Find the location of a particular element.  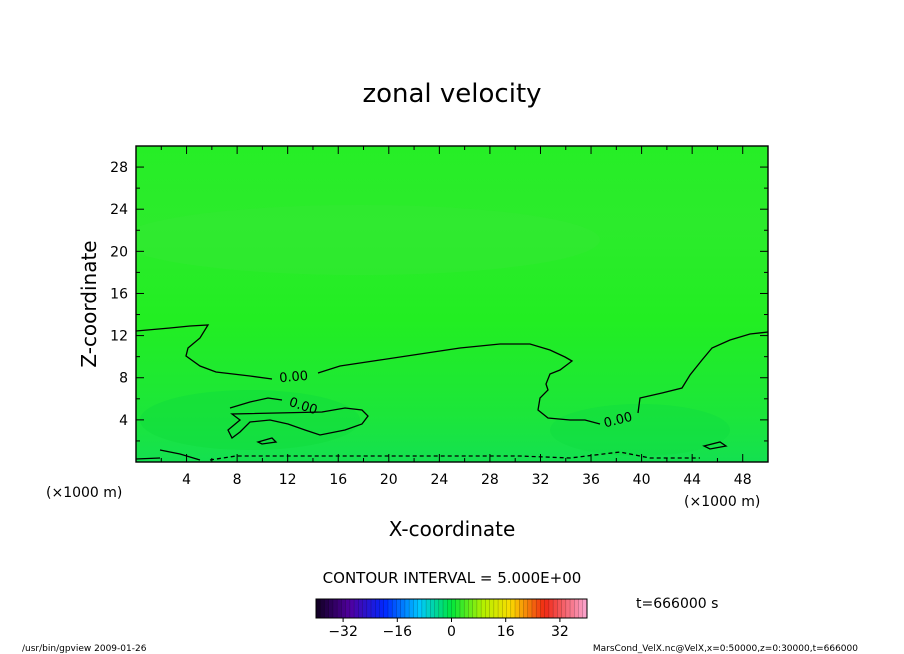

colorbar is located at coordinates (451, 608).